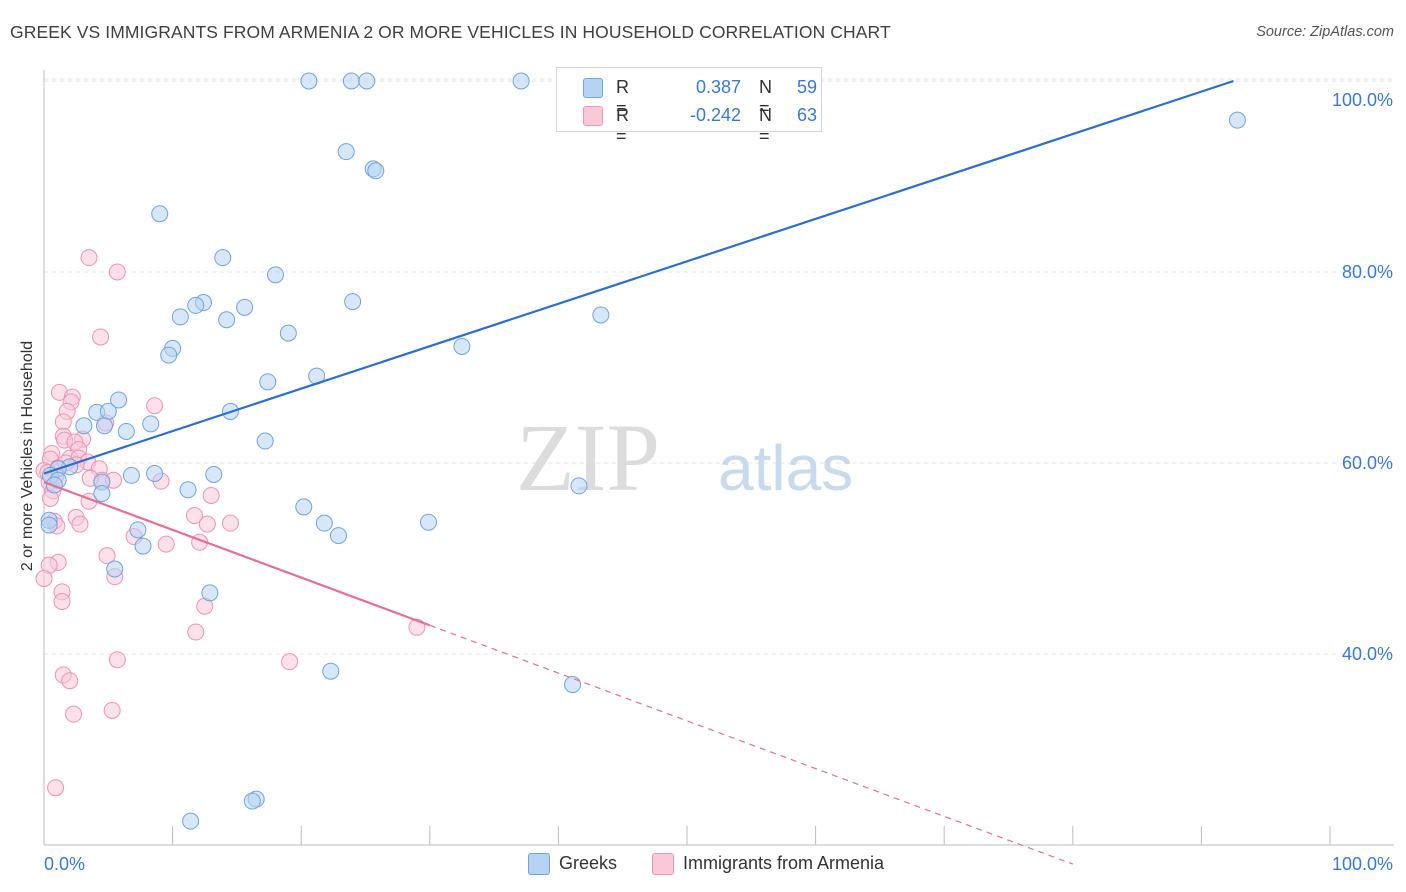 Image resolution: width=1406 pixels, height=892 pixels. What do you see at coordinates (718, 87) in the screenshot?
I see `greeks-r-value: 0.387` at bounding box center [718, 87].